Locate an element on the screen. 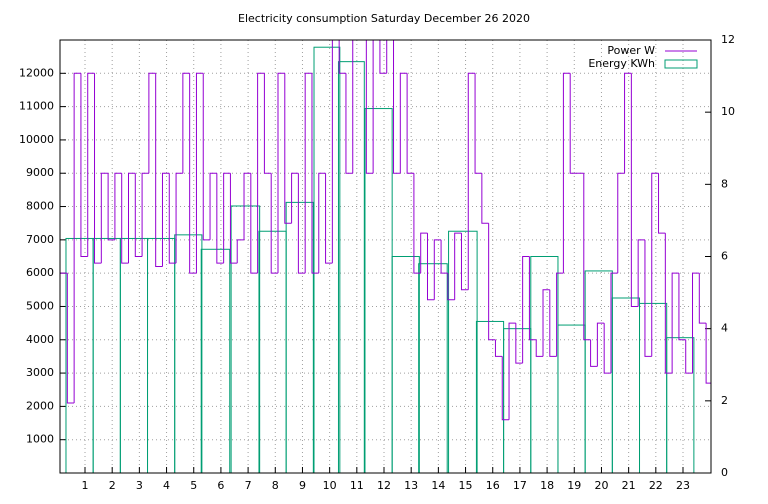 This screenshot has height=504, width=768. y-tick-label: 2000 is located at coordinates (40, 405).